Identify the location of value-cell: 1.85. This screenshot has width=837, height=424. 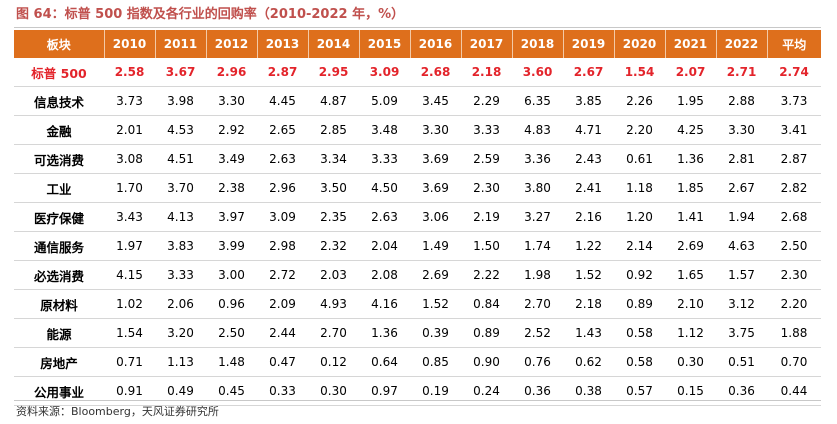
(690, 188).